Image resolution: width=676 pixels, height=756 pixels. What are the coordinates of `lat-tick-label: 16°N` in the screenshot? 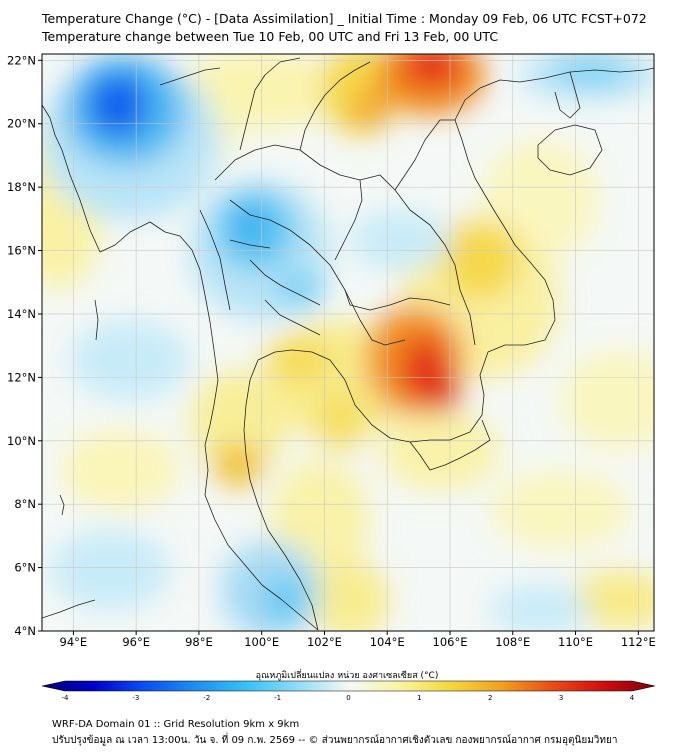 It's located at (21, 251).